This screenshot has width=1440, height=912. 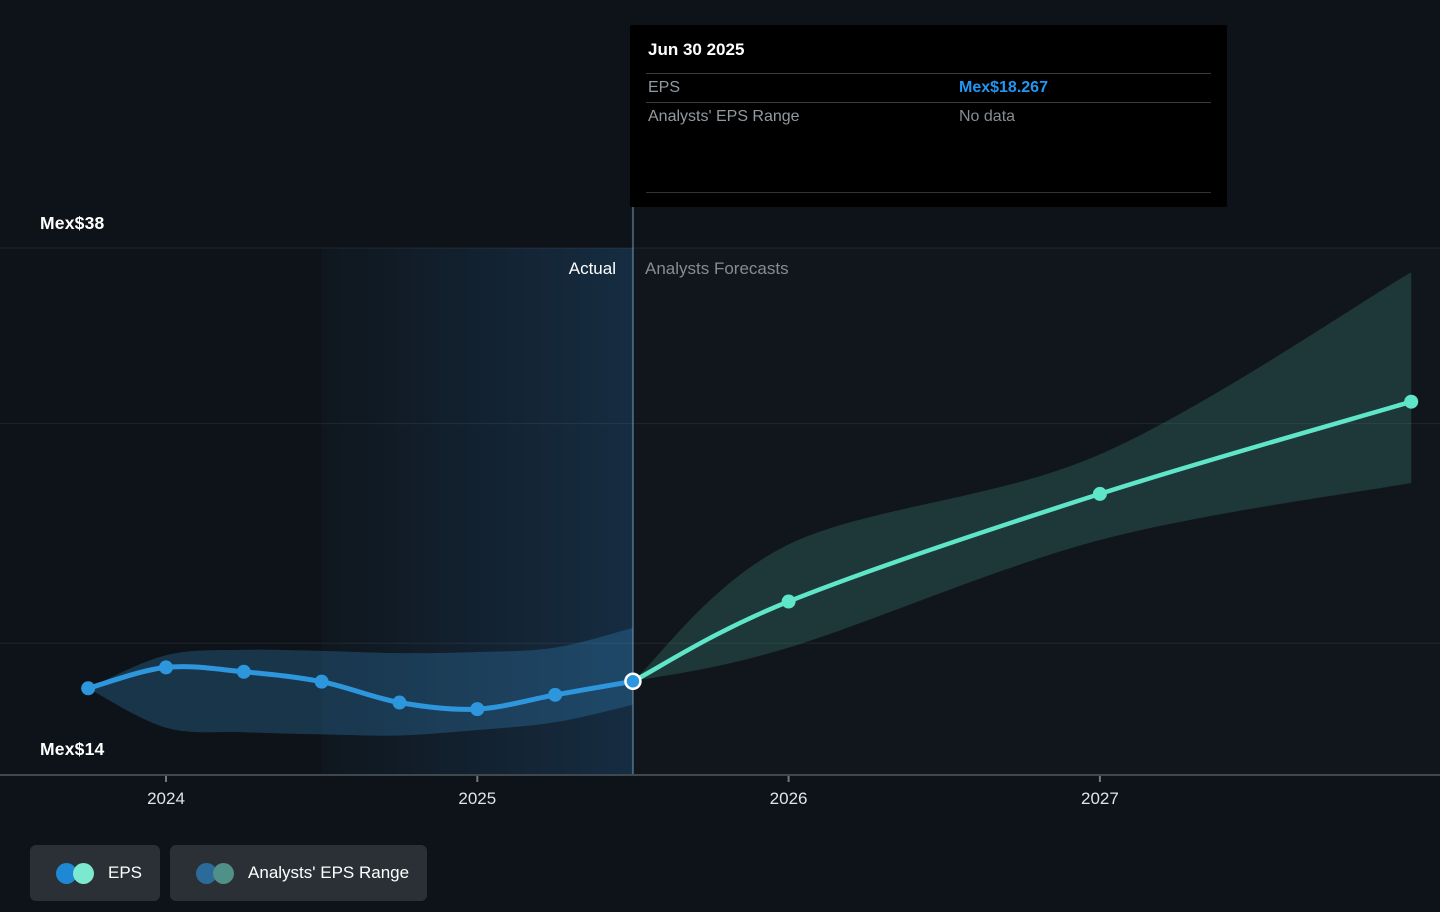 I want to click on eps-teal-dot-icon, so click(x=83, y=873).